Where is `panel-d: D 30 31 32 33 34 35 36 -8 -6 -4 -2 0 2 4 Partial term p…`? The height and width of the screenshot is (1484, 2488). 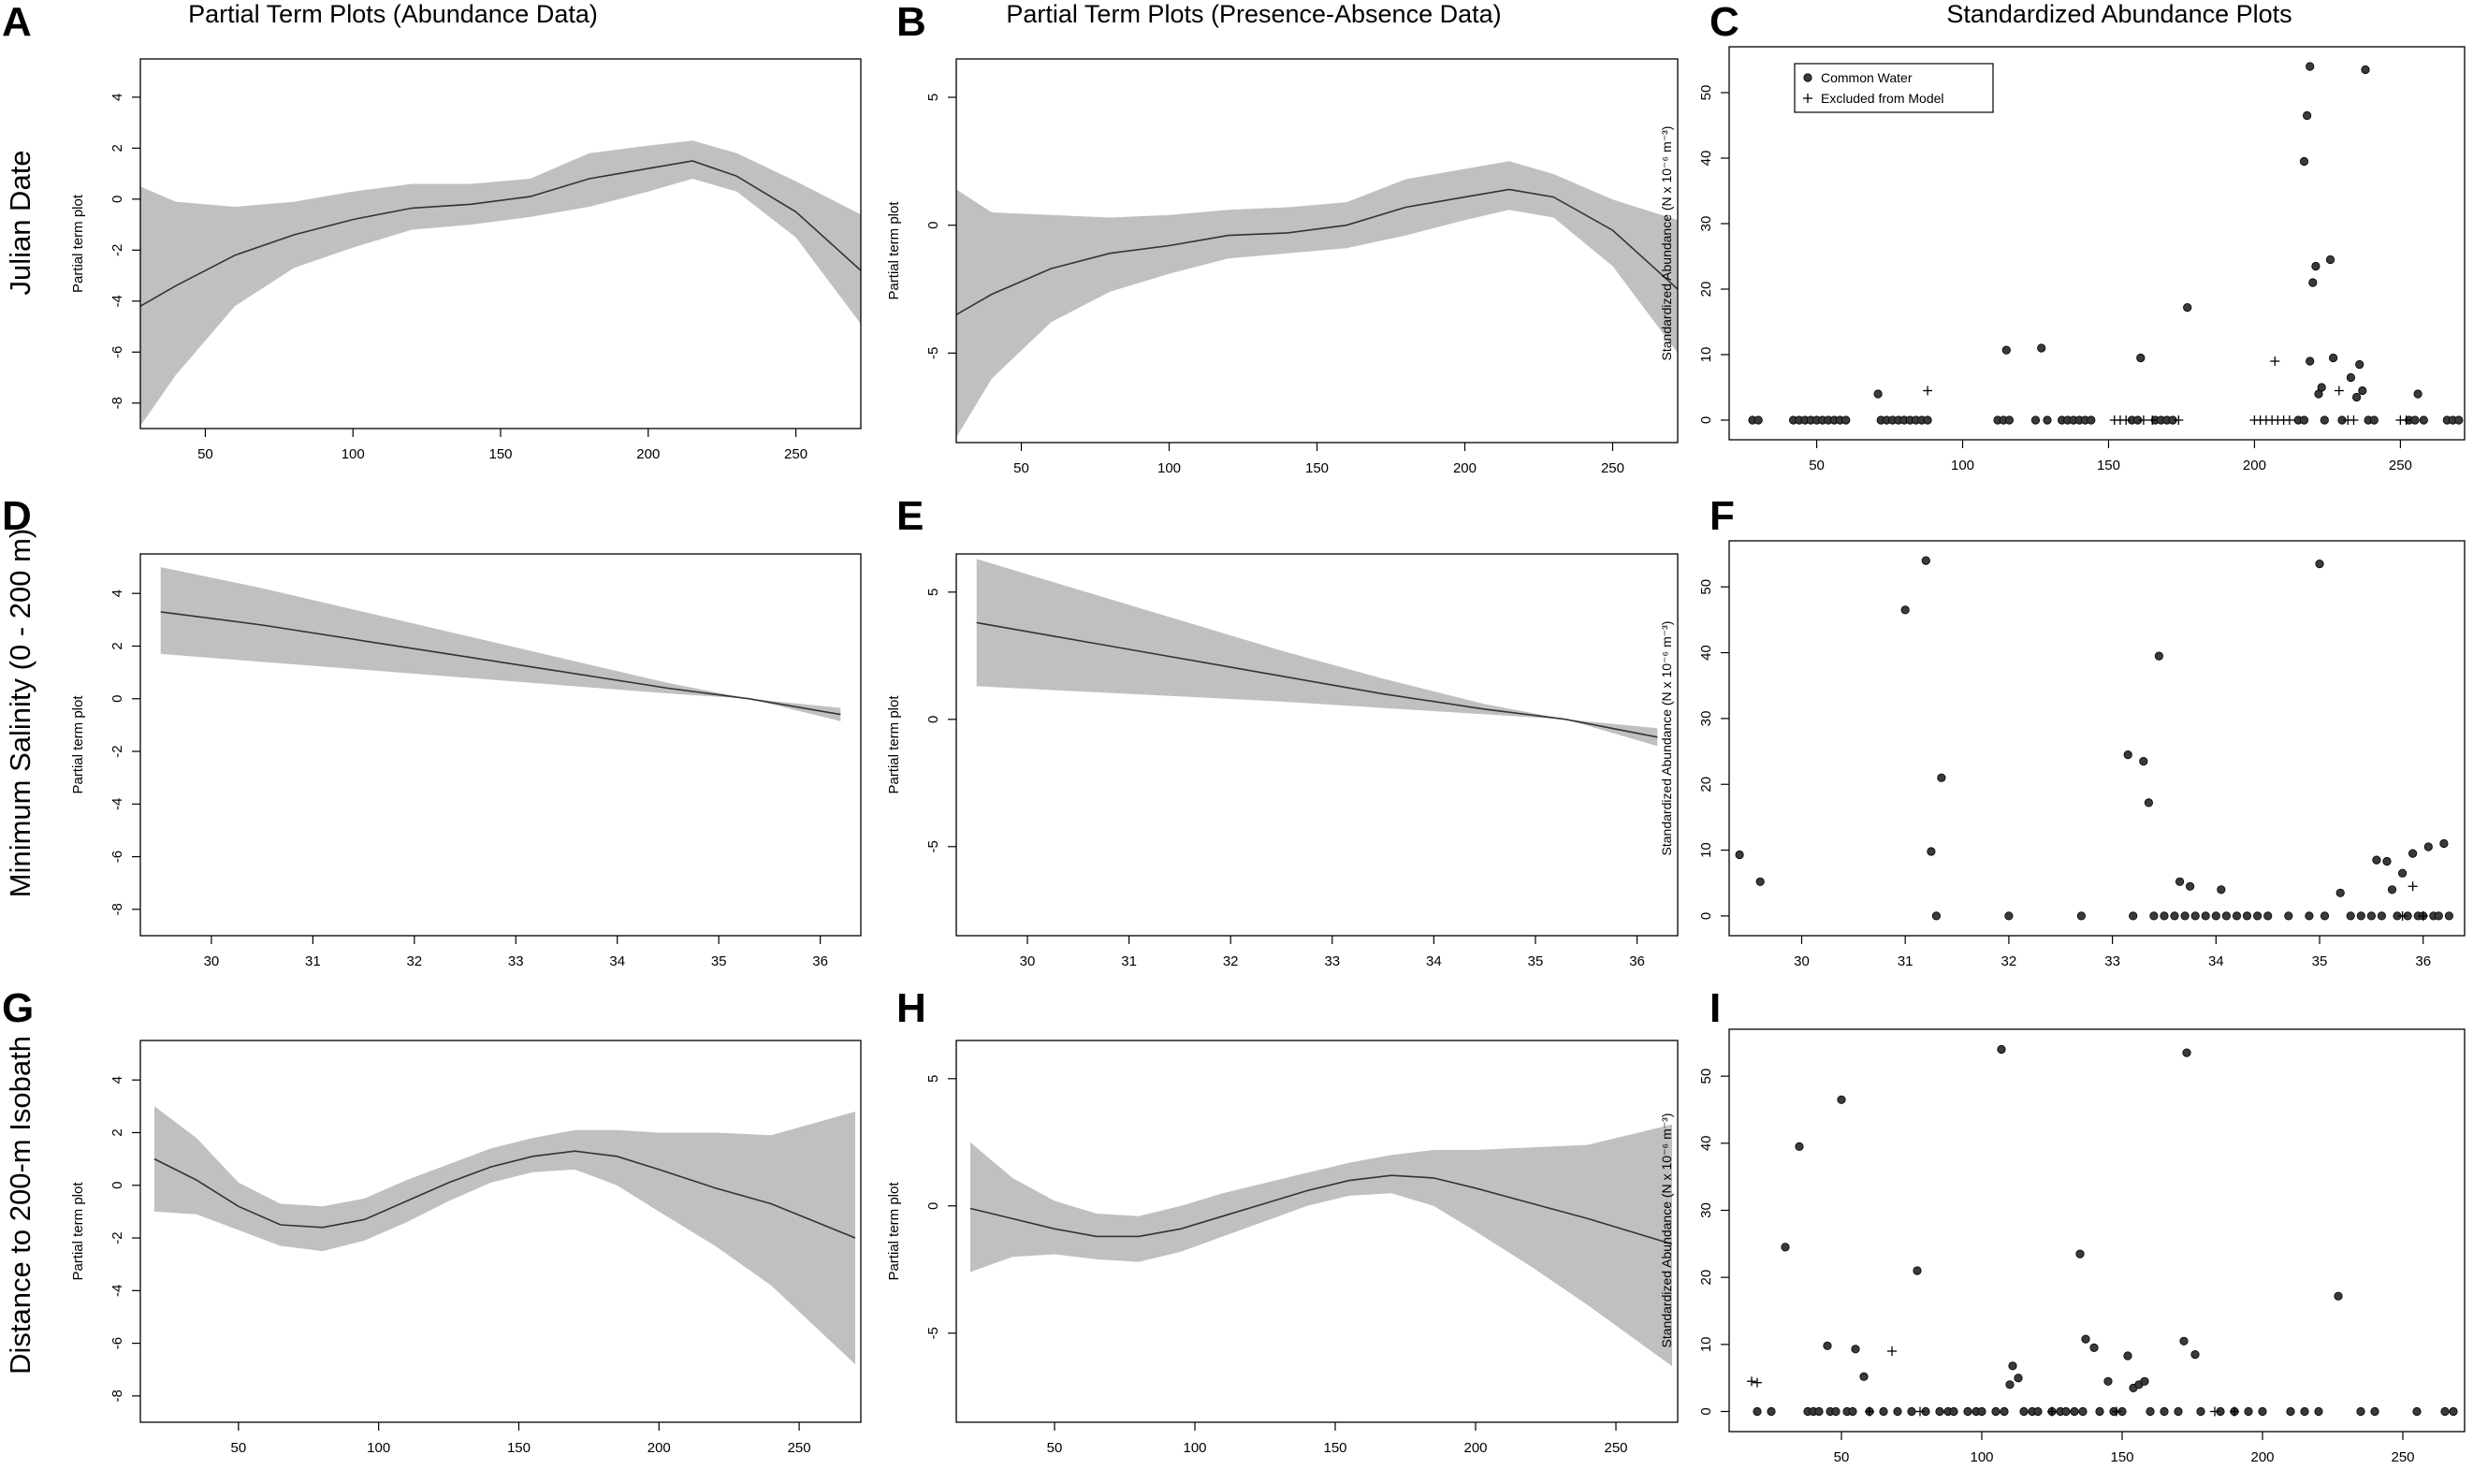 panel-d: D 30 31 32 33 34 35 36 -8 -6 -4 -2 0 2 4 Partial term p… is located at coordinates (432, 731).